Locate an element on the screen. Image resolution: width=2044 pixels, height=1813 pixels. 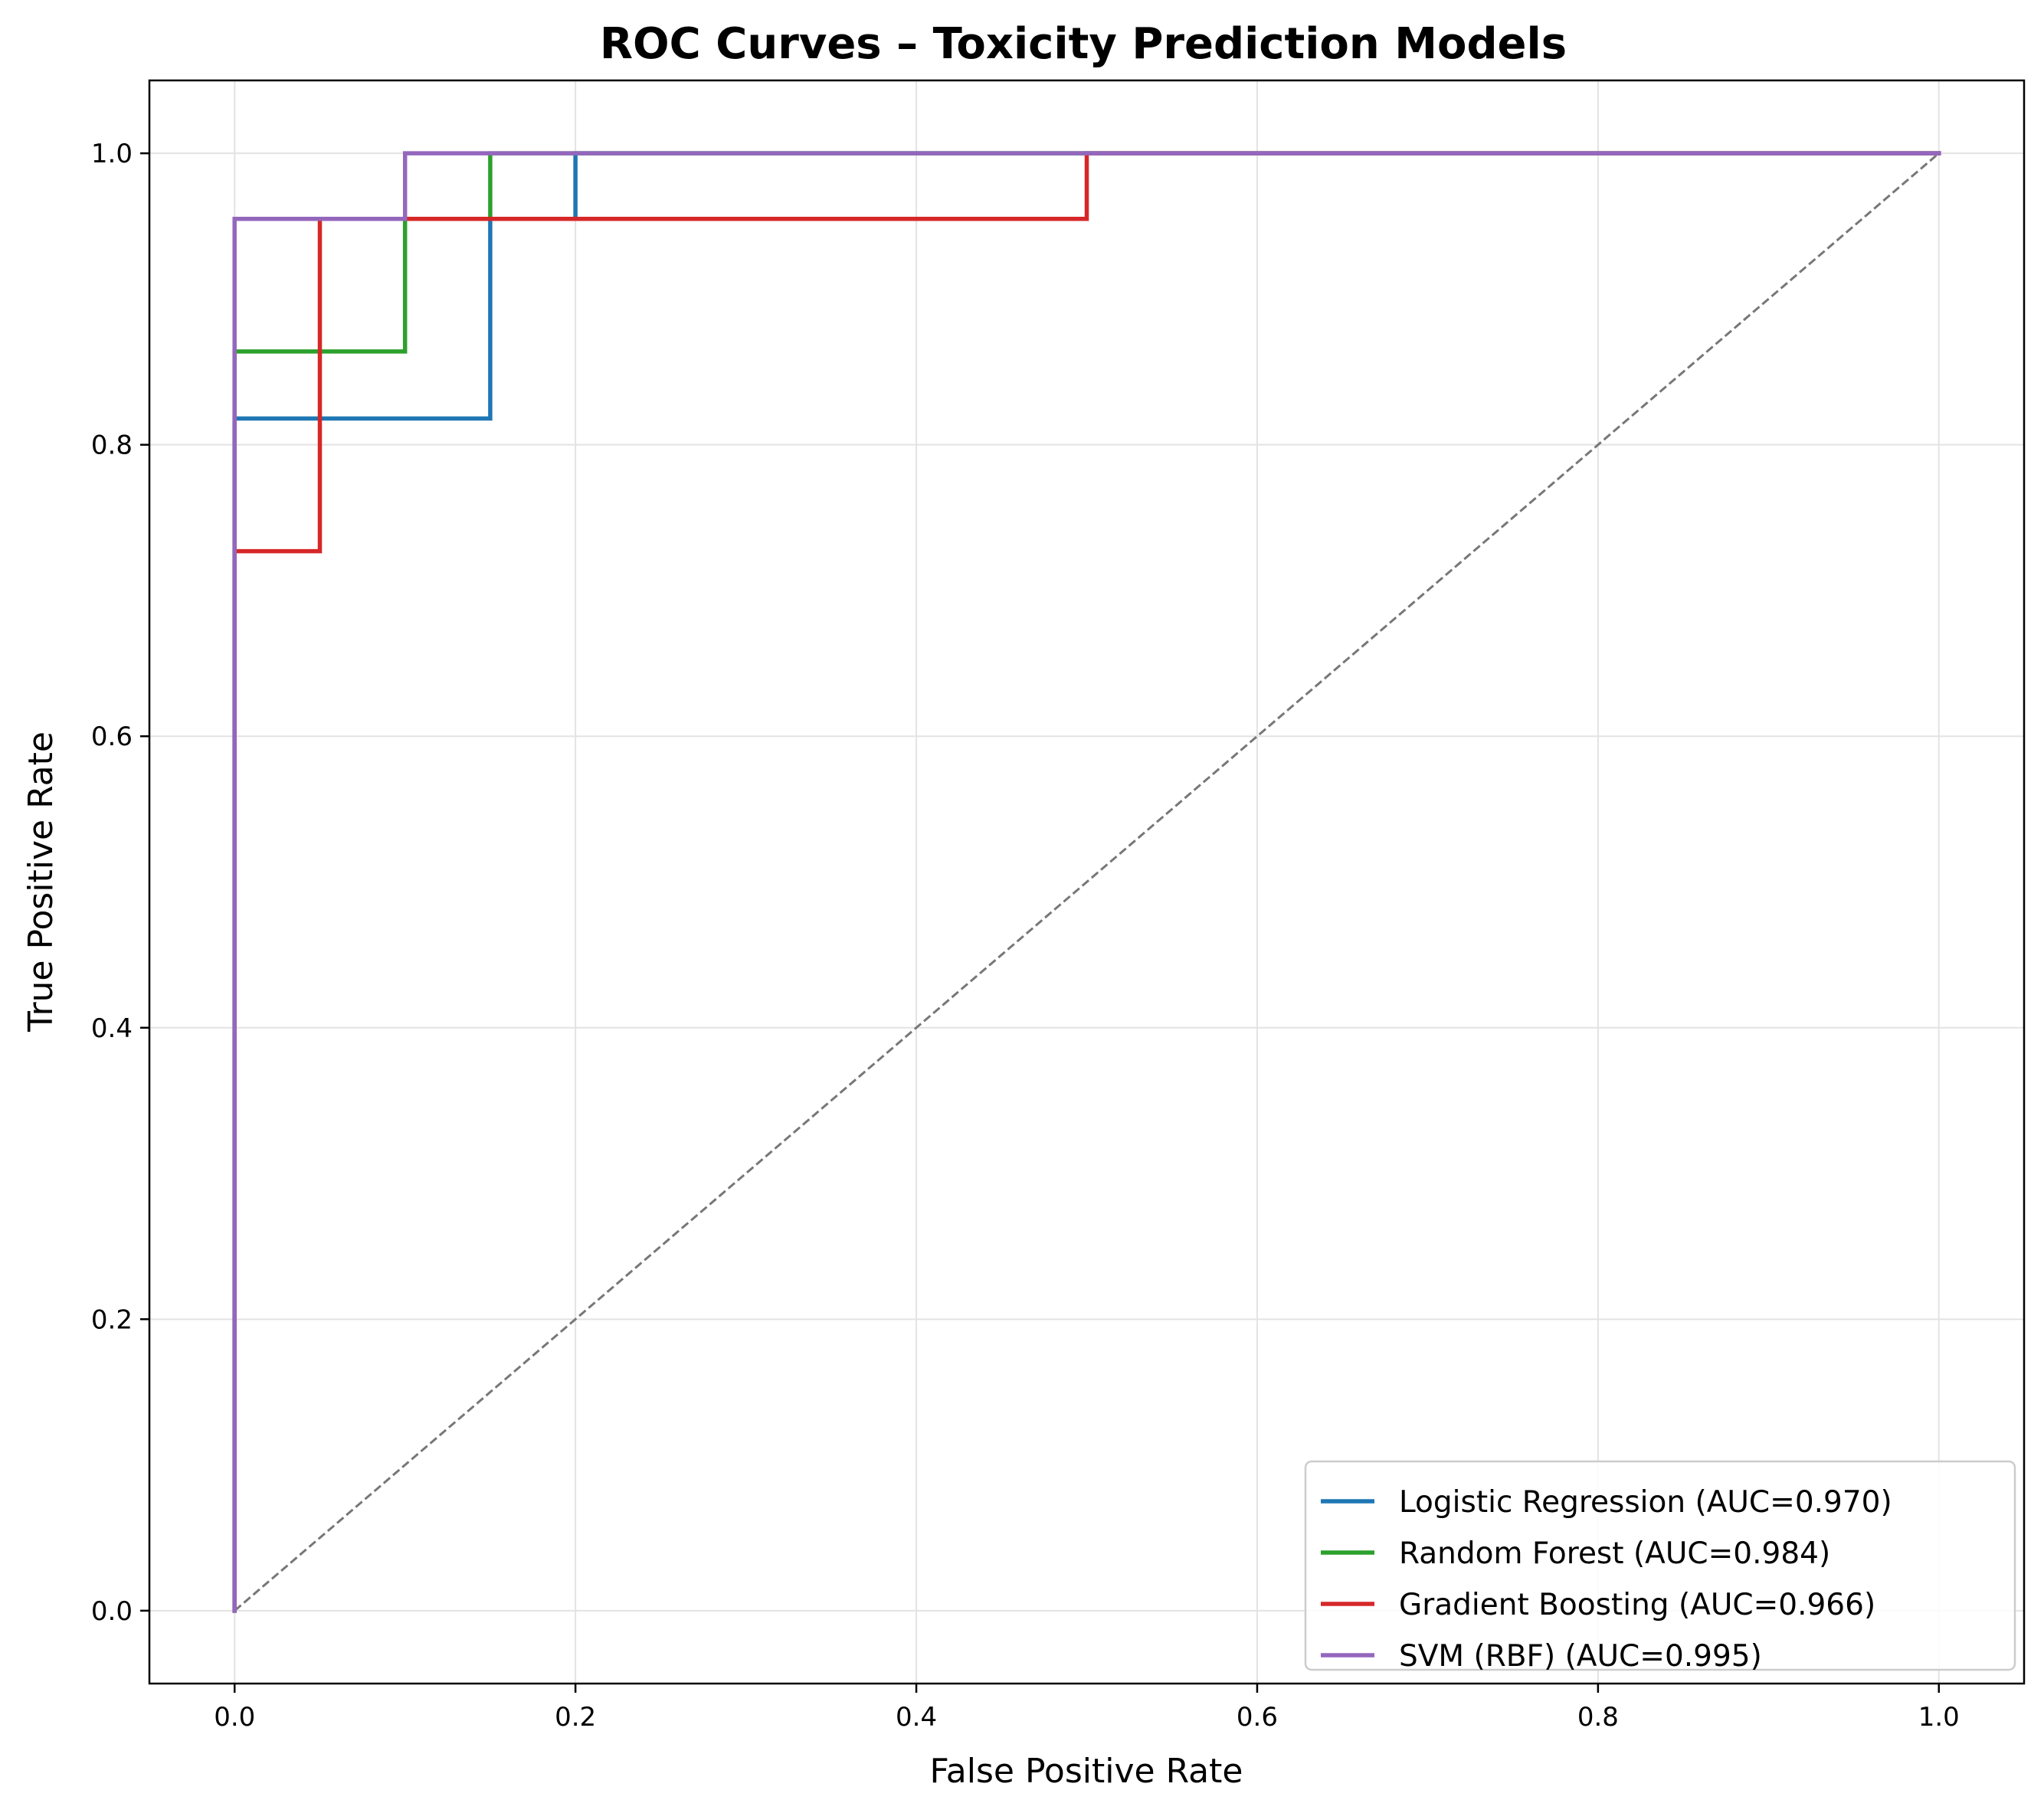
y-tick-label-3: 0.6 is located at coordinates (112, 737).